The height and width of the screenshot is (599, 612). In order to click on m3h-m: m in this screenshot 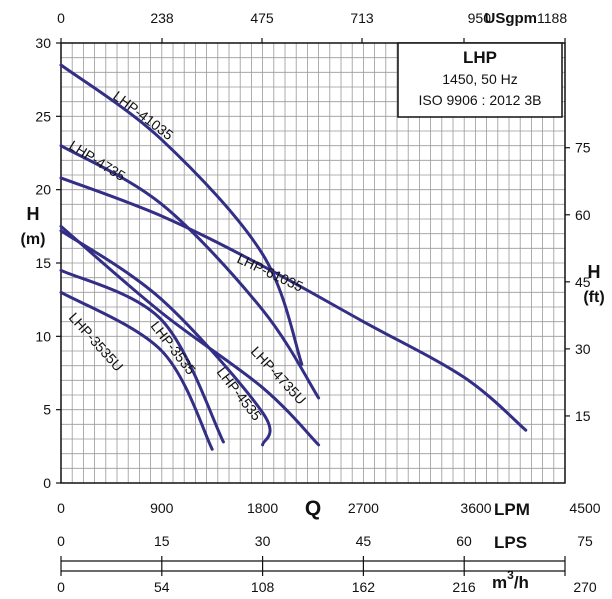, I will do `click(499, 582)`.